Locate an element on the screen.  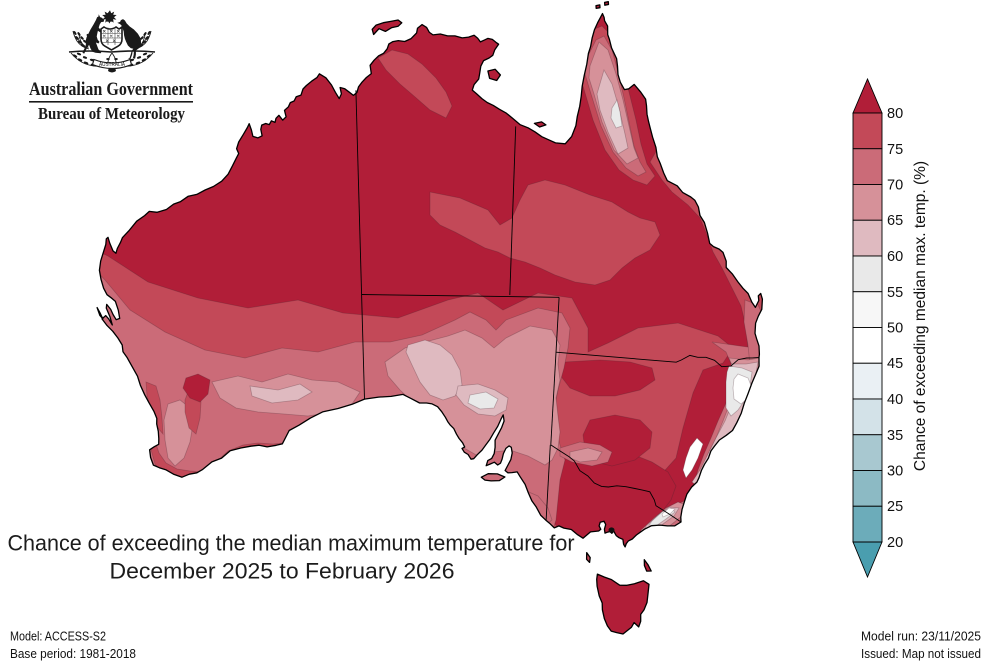
svg-text: AUSTRALIA is located at coordinates (112, 65).